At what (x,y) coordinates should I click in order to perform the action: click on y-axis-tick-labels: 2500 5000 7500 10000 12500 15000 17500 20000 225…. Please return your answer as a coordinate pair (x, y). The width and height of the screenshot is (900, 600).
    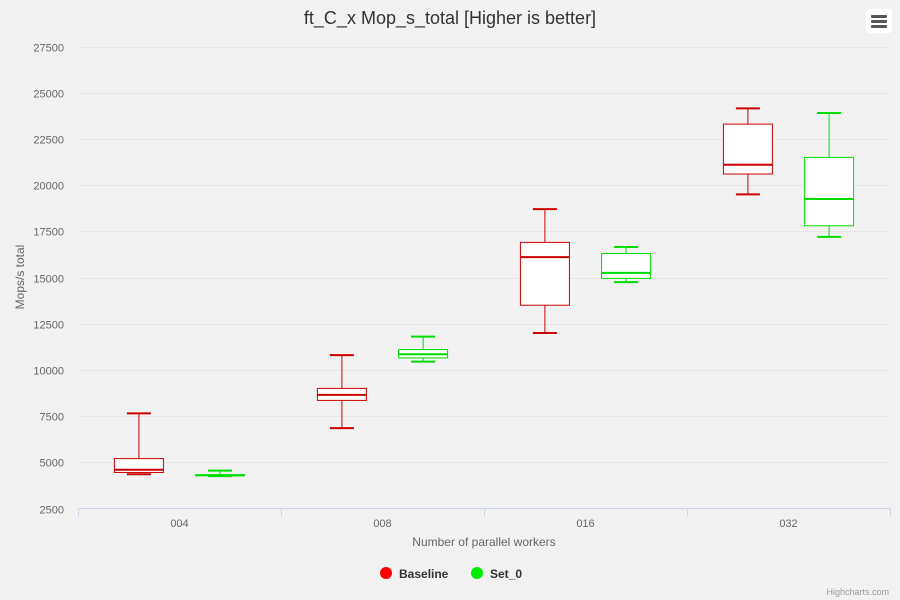
    Looking at the image, I should click on (48, 280).